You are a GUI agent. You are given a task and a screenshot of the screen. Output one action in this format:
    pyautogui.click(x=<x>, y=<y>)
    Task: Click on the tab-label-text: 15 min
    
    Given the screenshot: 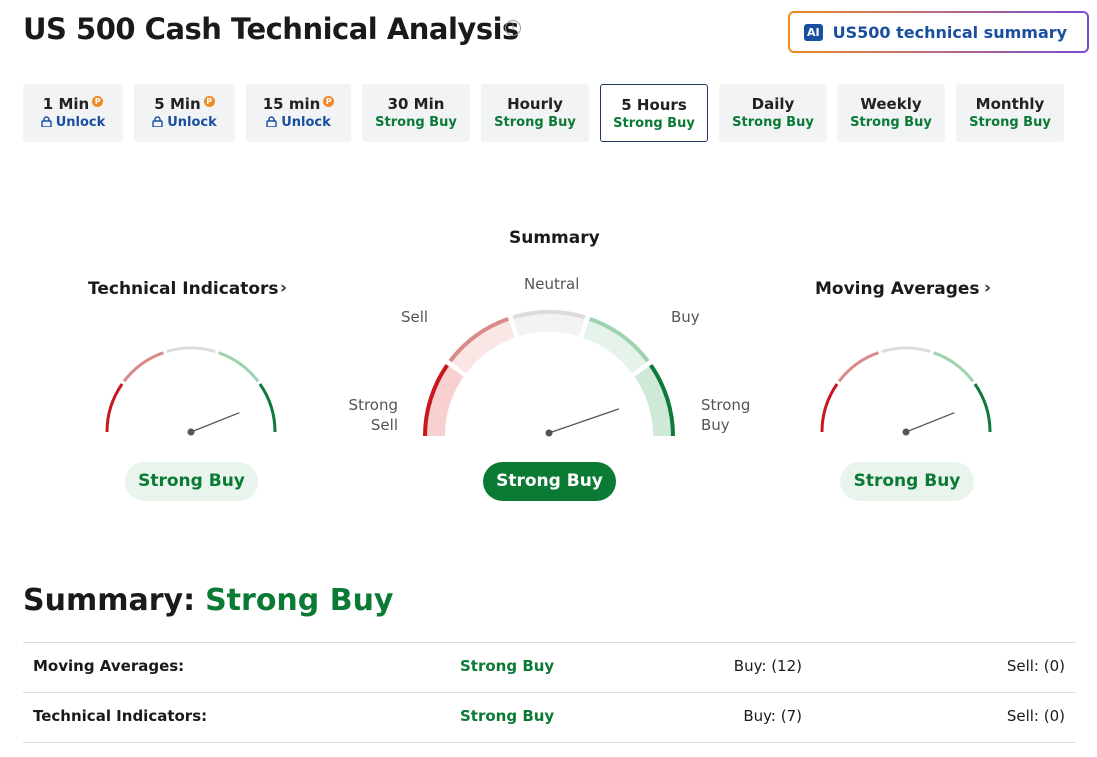 What is the action you would take?
    pyautogui.click(x=291, y=104)
    